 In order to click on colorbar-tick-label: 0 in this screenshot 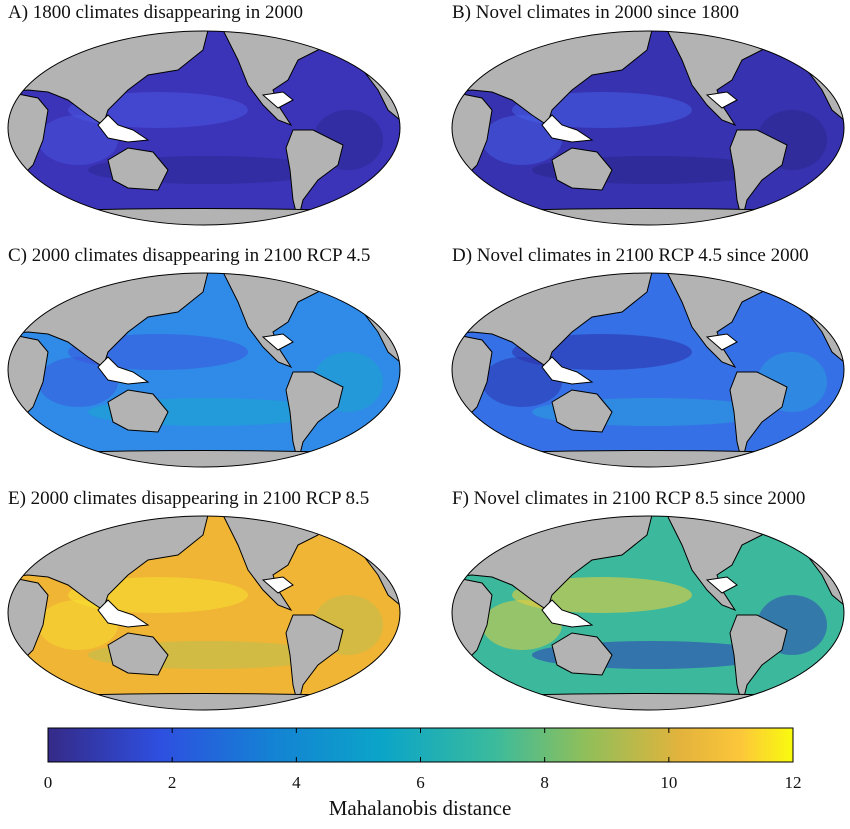, I will do `click(48, 782)`.